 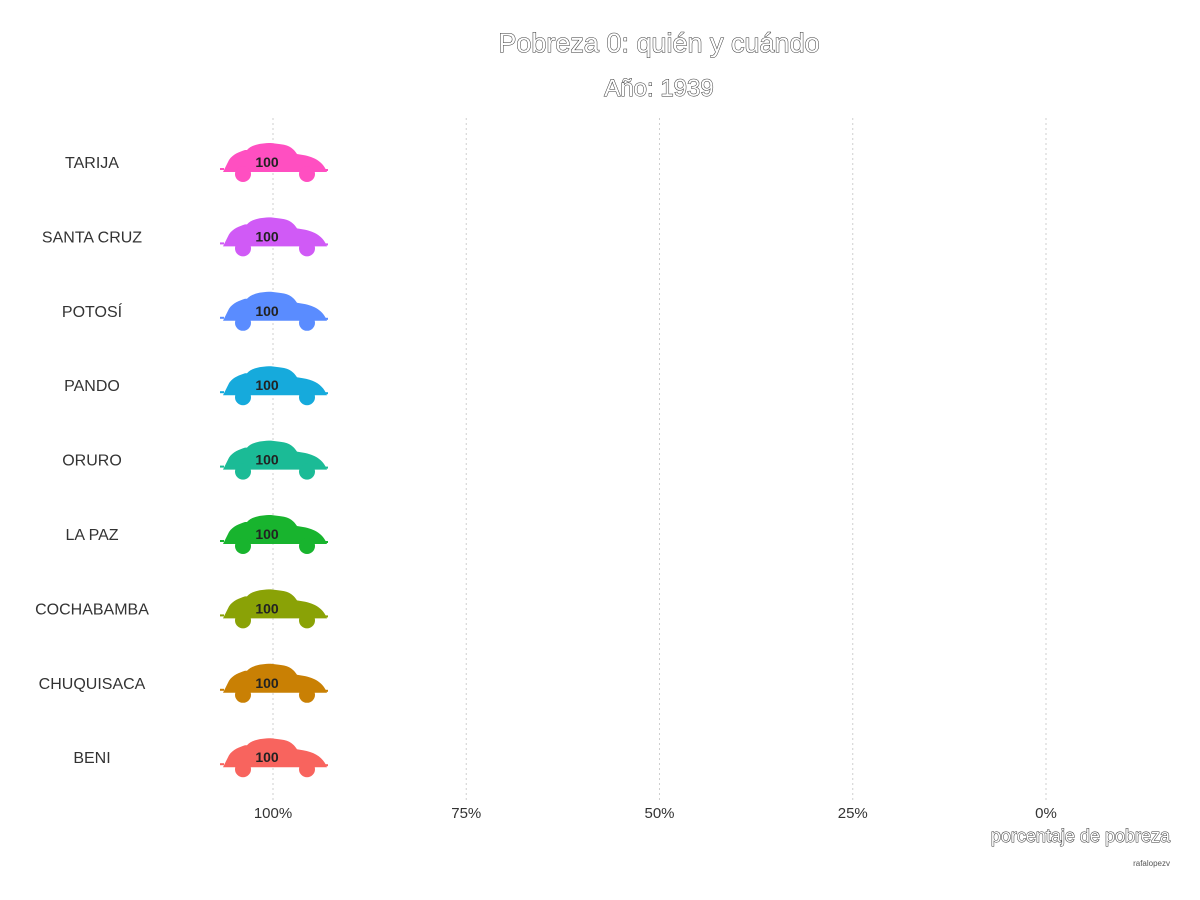 What do you see at coordinates (1081, 836) in the screenshot?
I see `x-axis-label: porcentaje de pobreza` at bounding box center [1081, 836].